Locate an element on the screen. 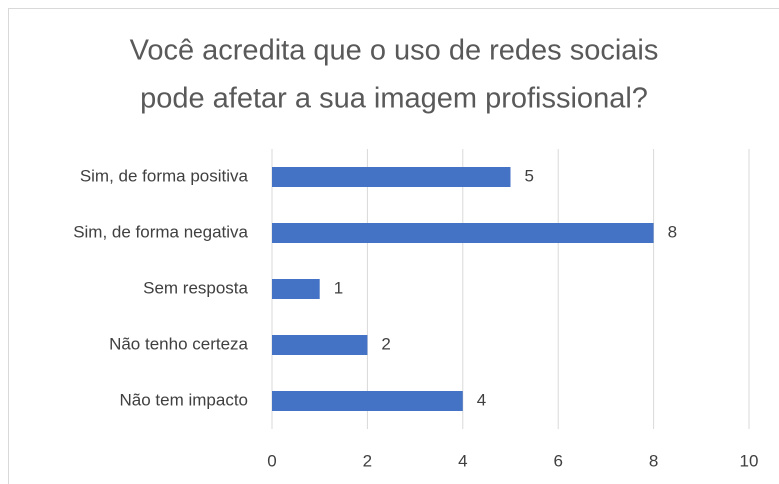 The width and height of the screenshot is (779, 484). x-tick-label: 2 is located at coordinates (367, 460).